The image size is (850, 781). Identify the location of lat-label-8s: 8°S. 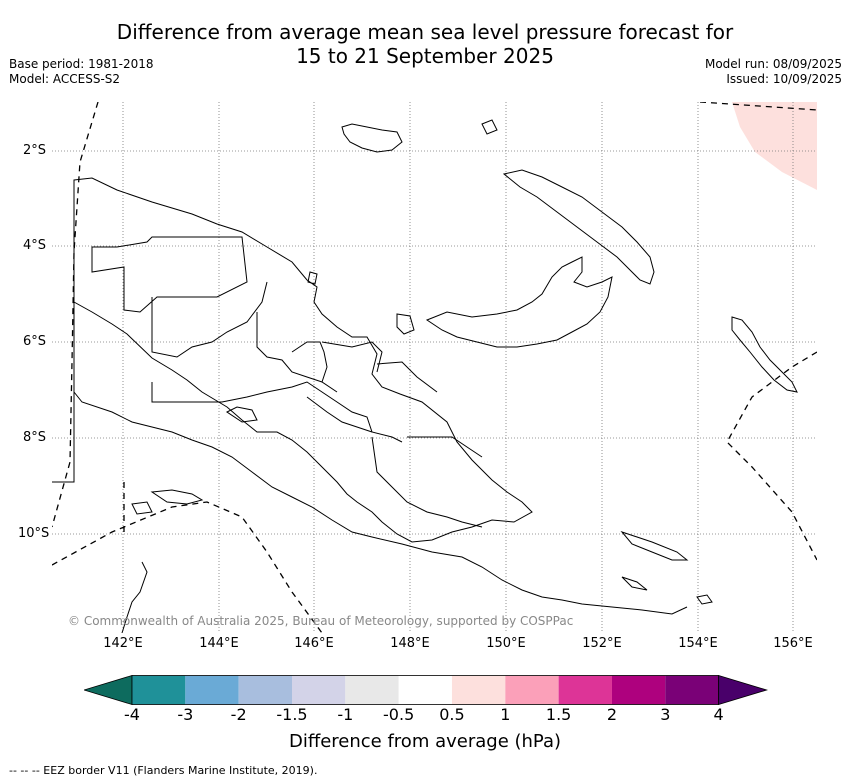
(34, 437).